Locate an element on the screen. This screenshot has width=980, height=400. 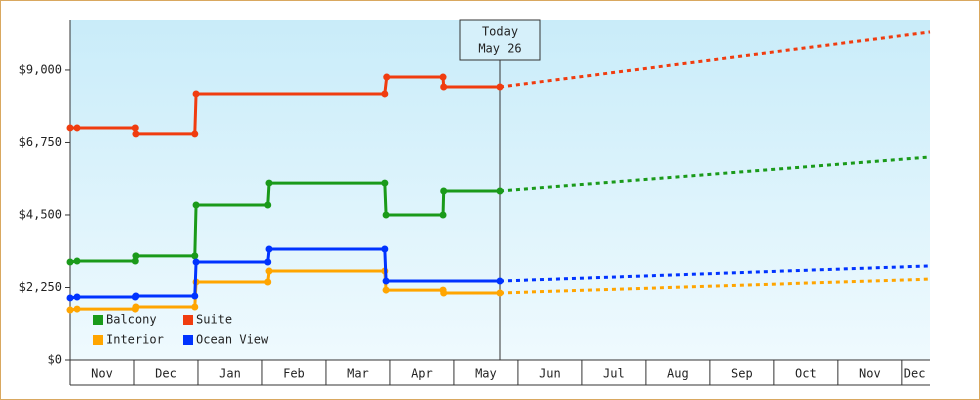
x-tick-label: Feb is located at coordinates (294, 374).